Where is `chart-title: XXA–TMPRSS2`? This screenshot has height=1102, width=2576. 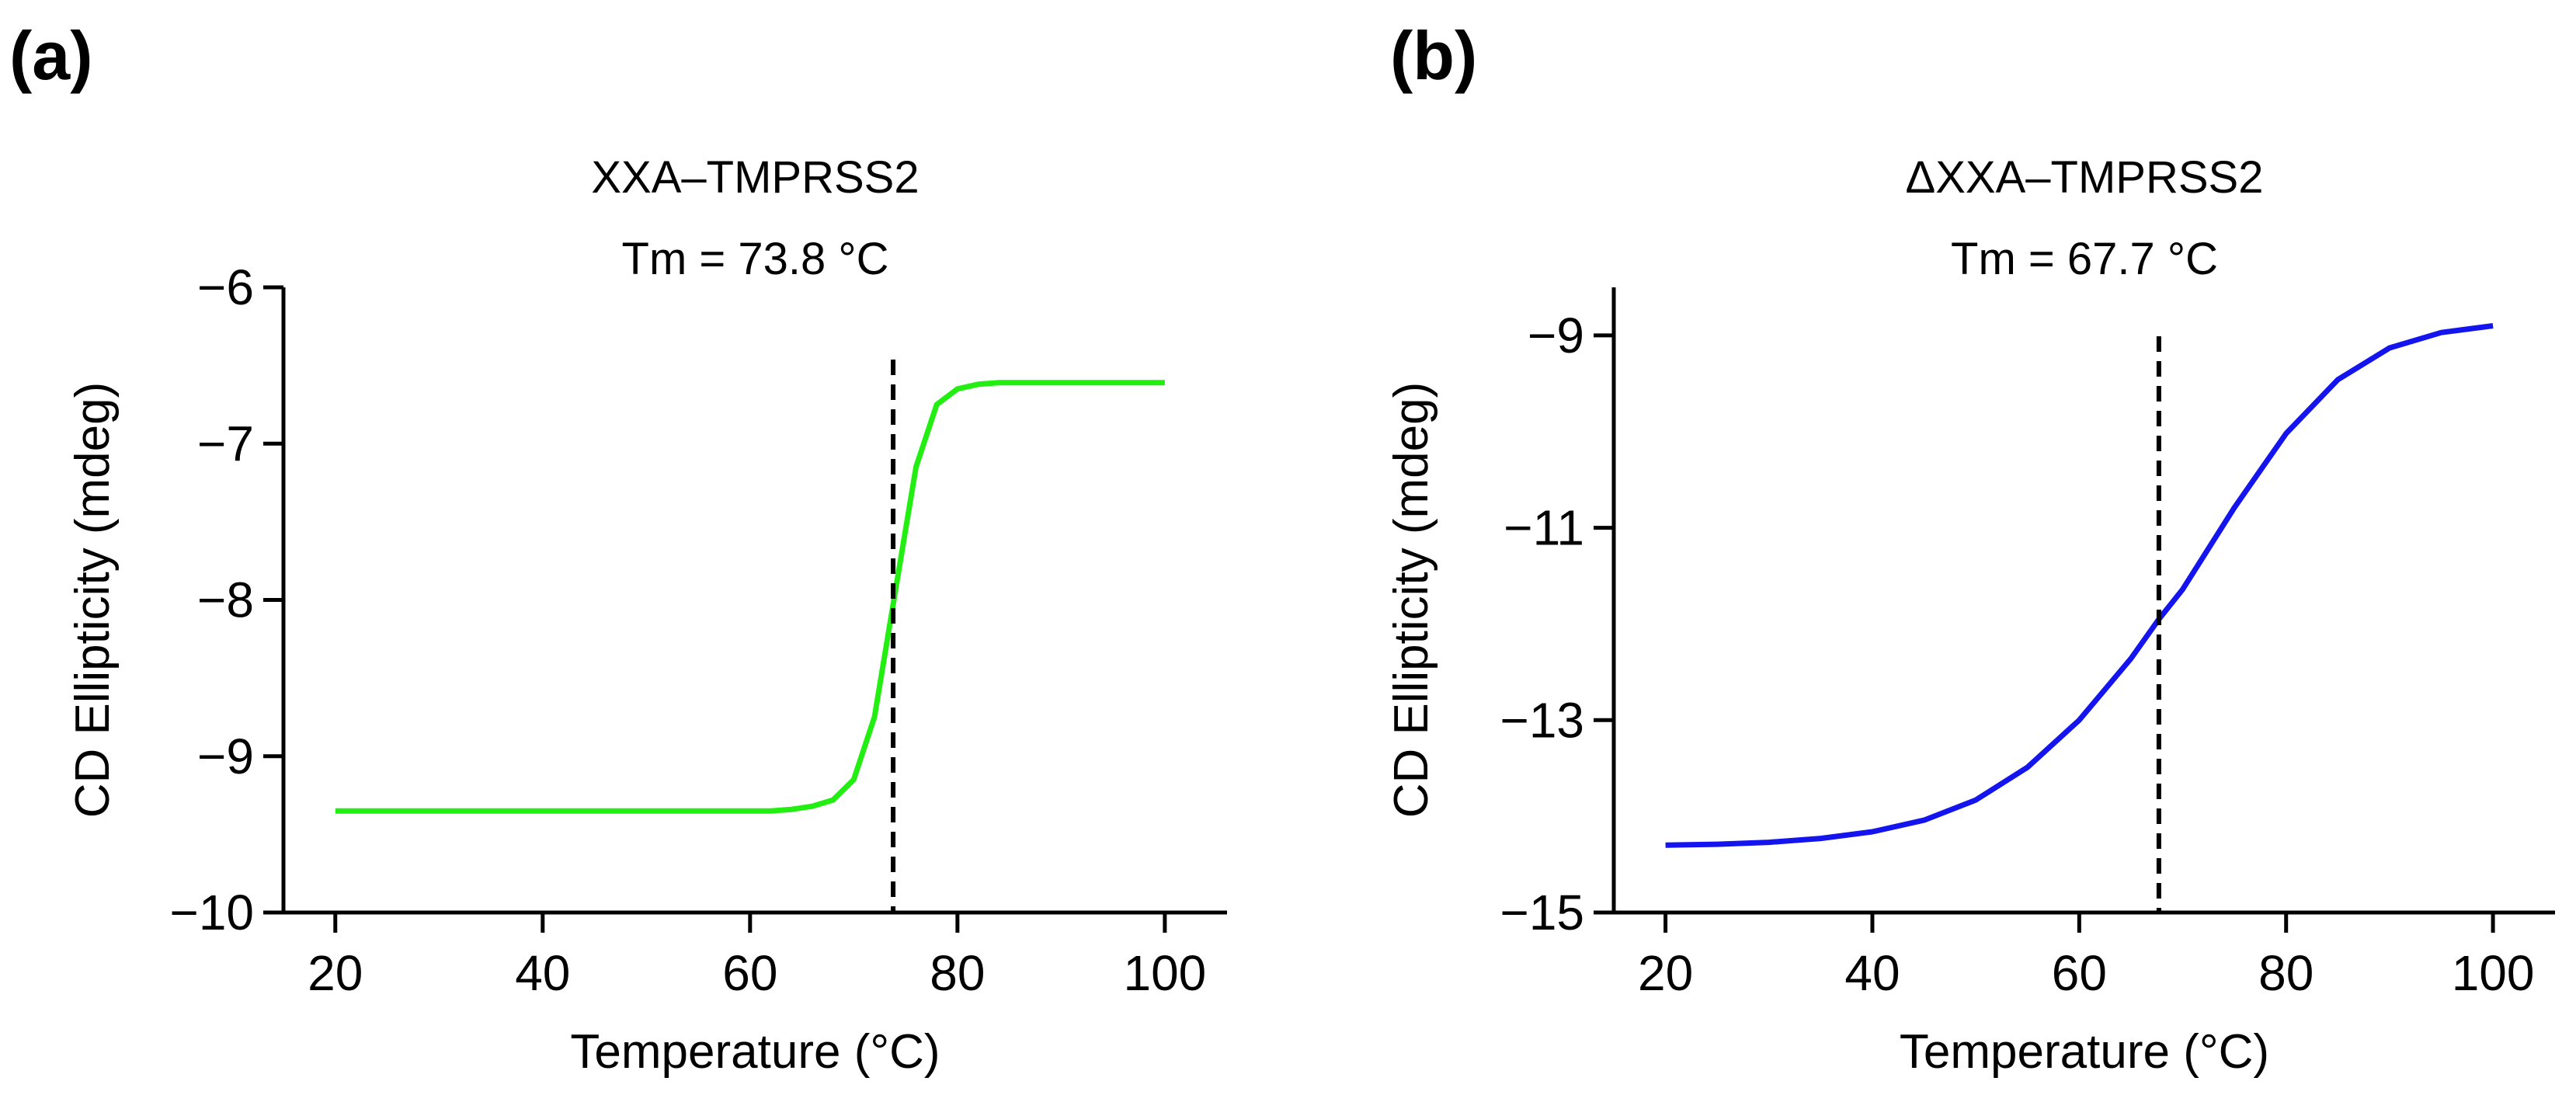 chart-title: XXA–TMPRSS2 is located at coordinates (755, 177).